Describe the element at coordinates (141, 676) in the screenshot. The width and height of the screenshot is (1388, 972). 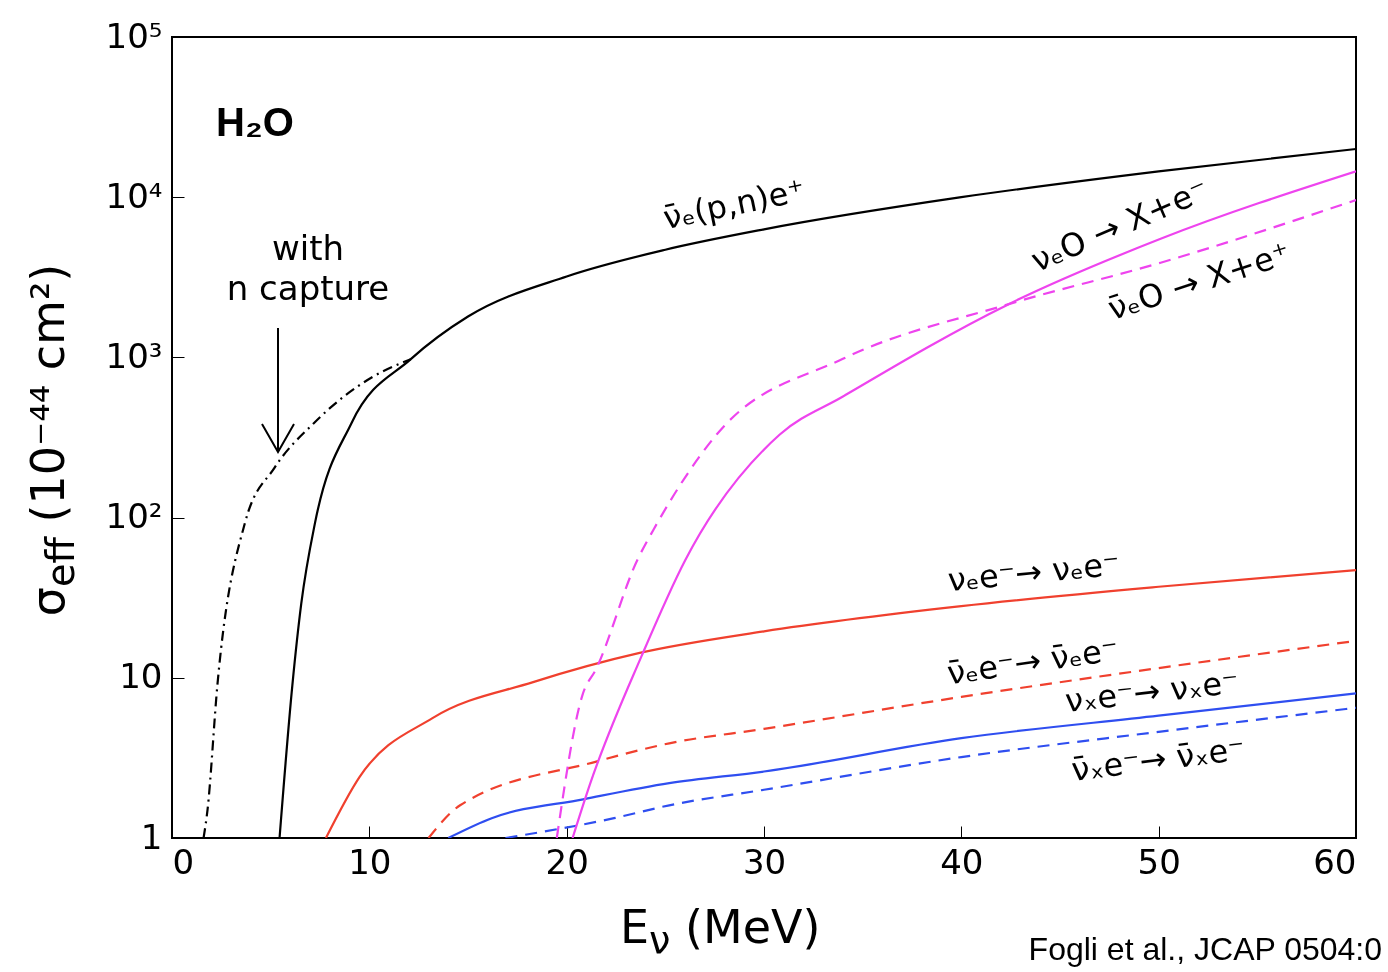
I see `y-tick-label: 10` at that location.